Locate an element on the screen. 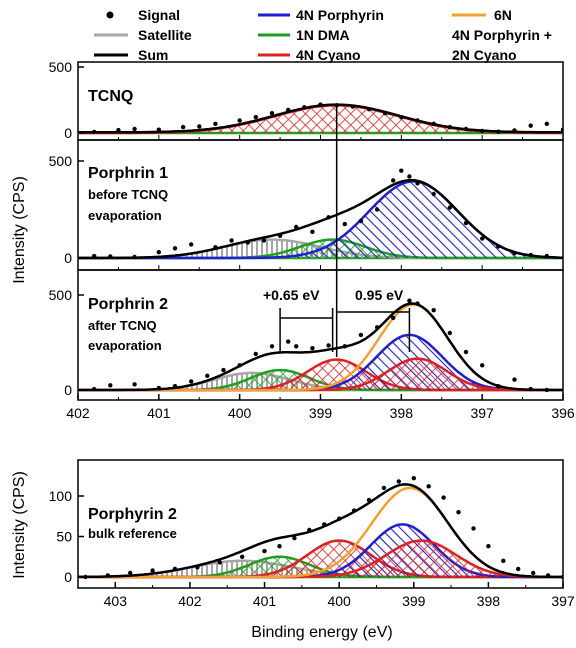 The image size is (576, 648). panel-tcnq: 0 500 is located at coordinates (306, 100).